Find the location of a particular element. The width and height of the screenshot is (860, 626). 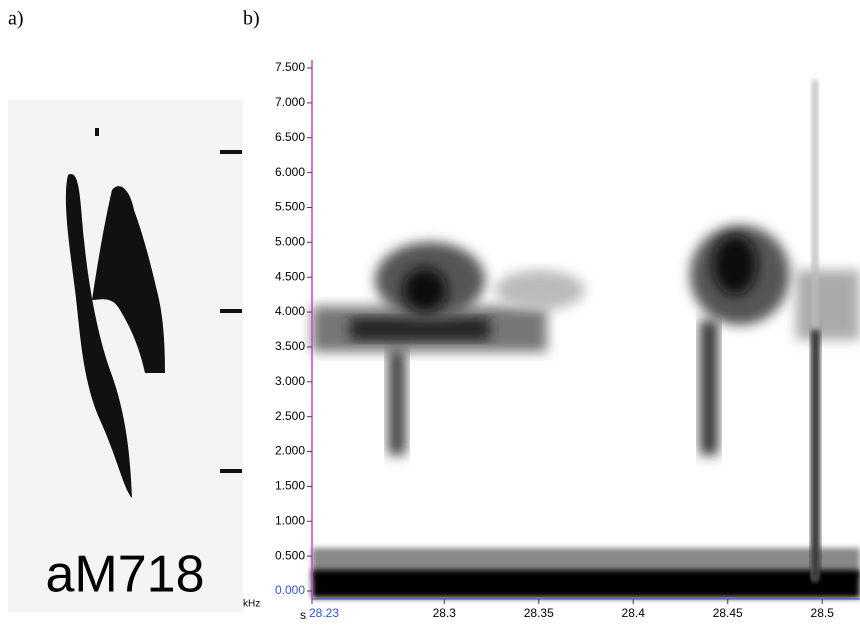

y-tick-label: 0.500 is located at coordinates (290, 555).